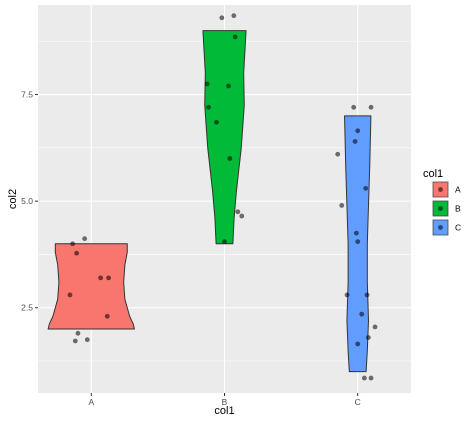  I want to click on violin-a, so click(91, 286).